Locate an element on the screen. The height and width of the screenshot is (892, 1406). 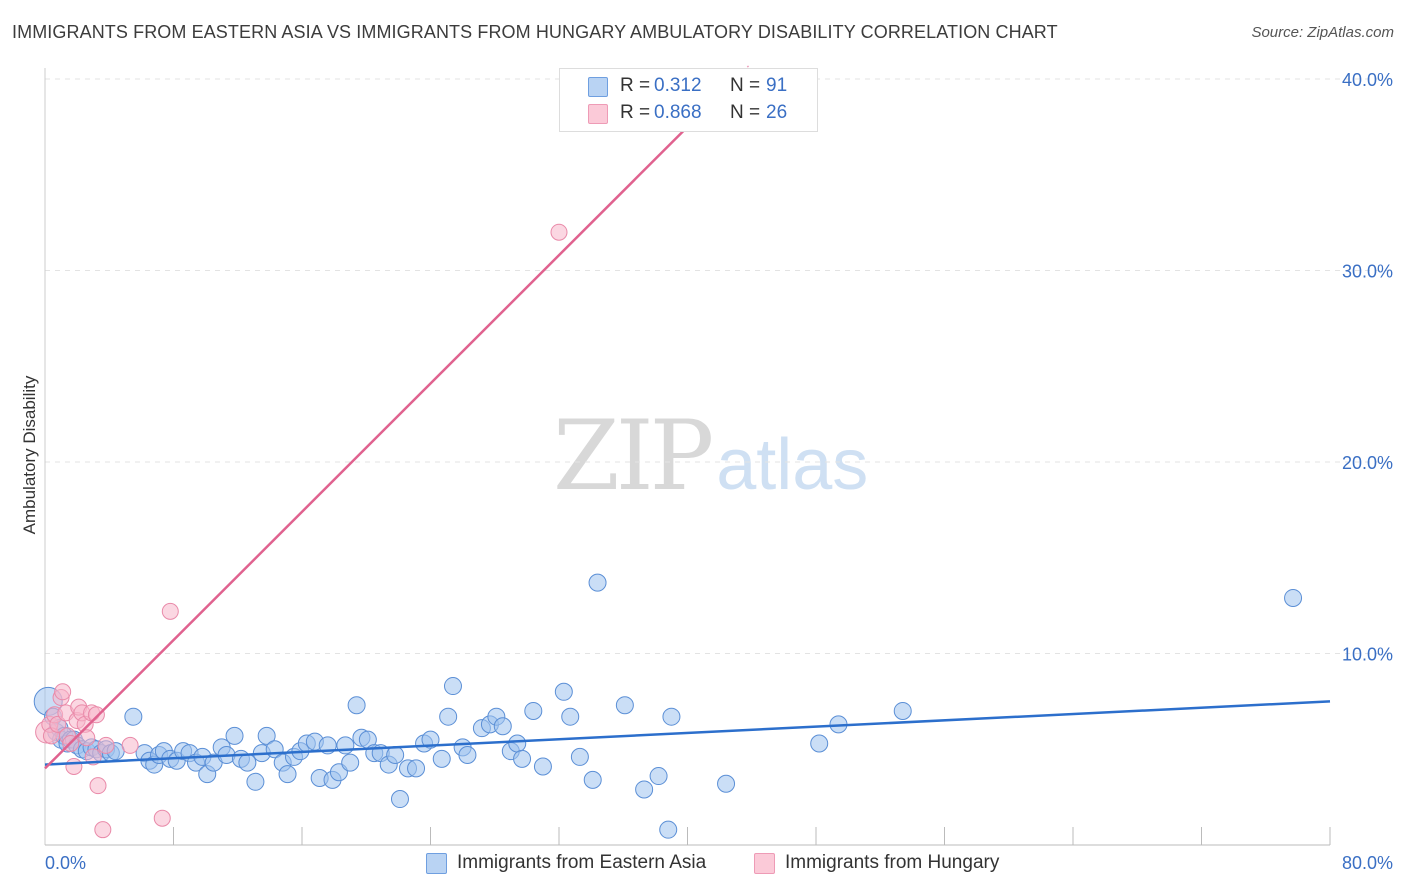
watermark: ZIPatlas is located at coordinates (710, 456).